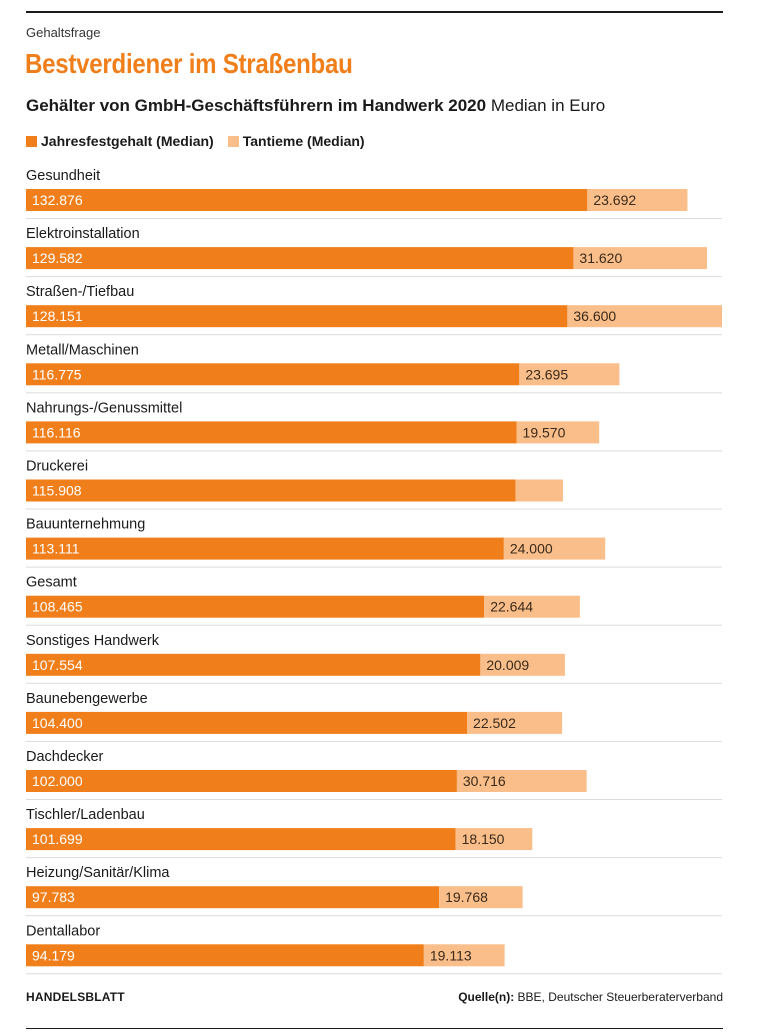 This screenshot has width=760, height=1034. What do you see at coordinates (233, 141) in the screenshot?
I see `legend-swatch-bonus` at bounding box center [233, 141].